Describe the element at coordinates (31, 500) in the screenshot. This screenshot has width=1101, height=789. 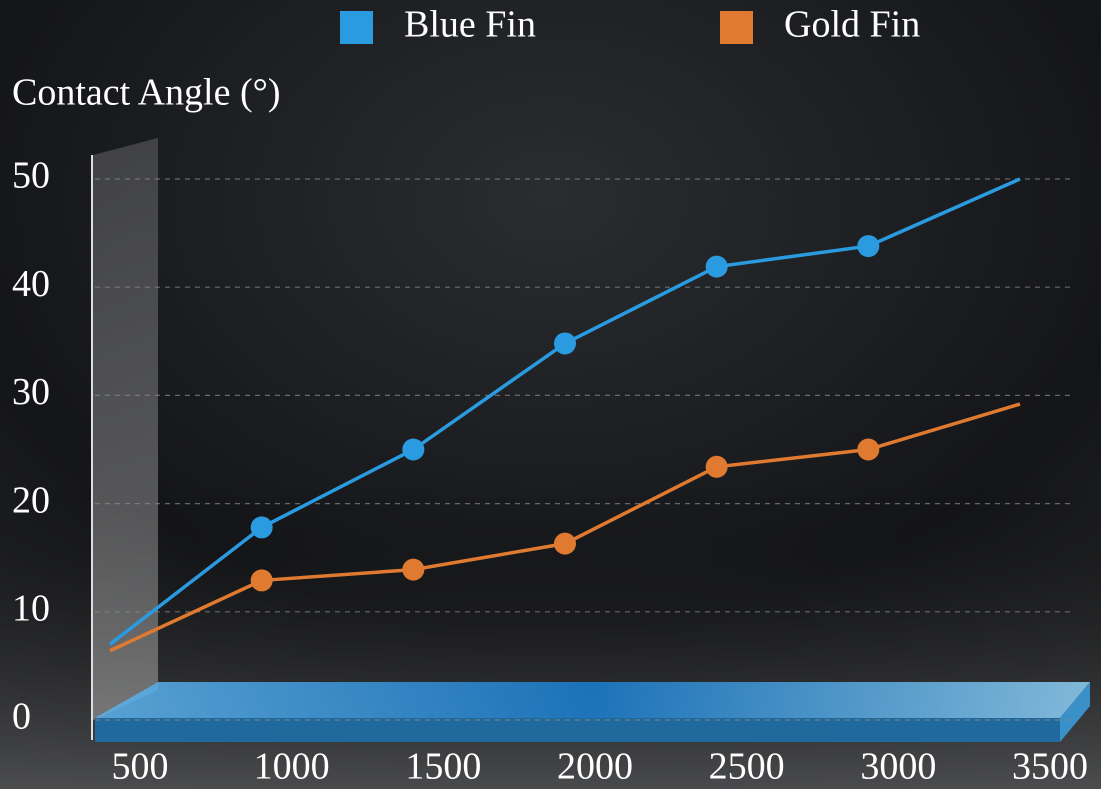
I see `y-tick-label: 20` at that location.